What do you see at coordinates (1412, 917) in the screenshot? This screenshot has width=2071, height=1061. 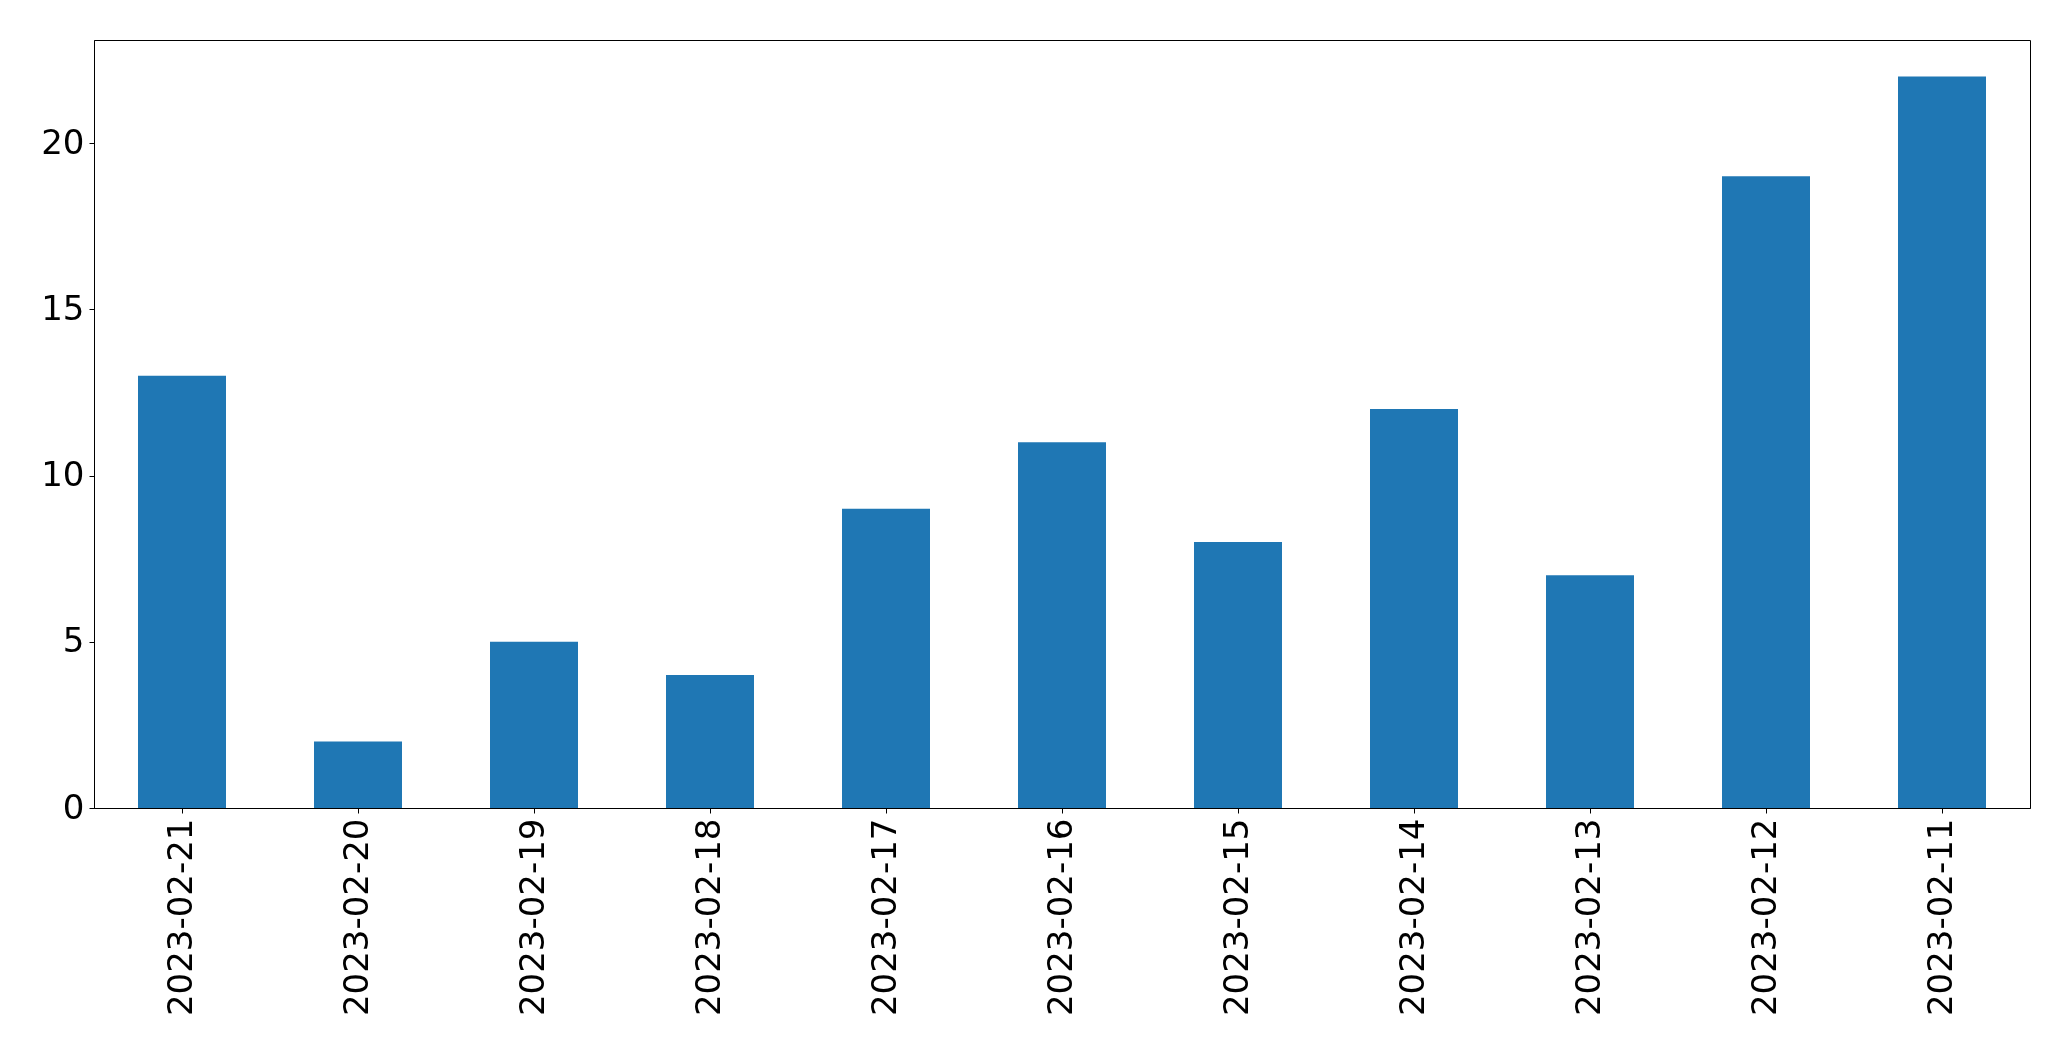 I see `x-tick-label: 2023-02-14` at bounding box center [1412, 917].